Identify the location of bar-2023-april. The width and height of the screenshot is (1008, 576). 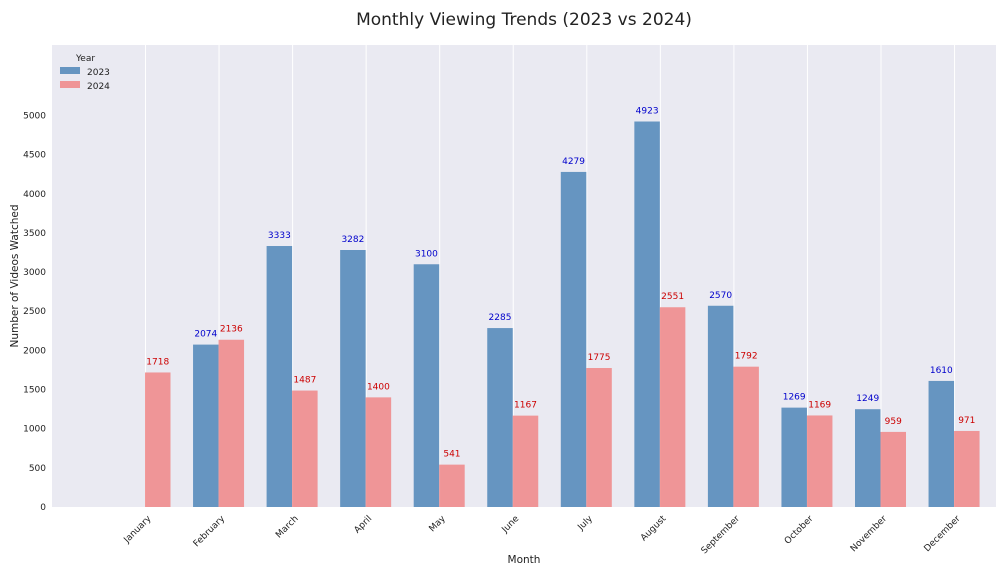
(353, 378).